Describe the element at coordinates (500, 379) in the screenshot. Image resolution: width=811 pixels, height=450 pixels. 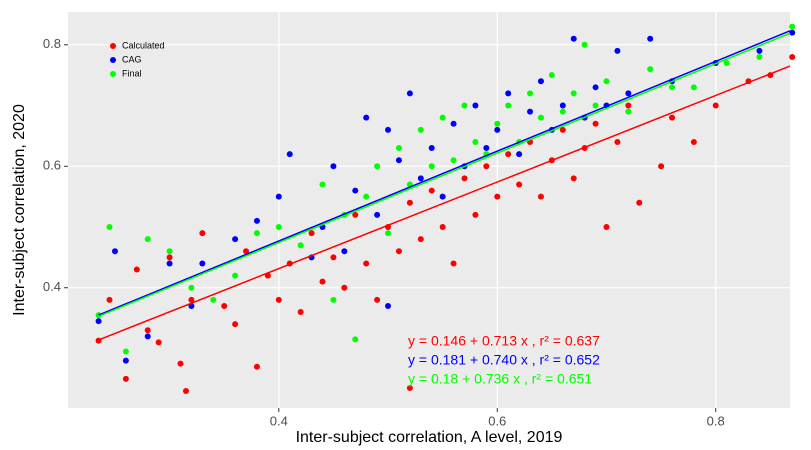
I see `annotation: y = 0.18 + 0.736 x , r² = 0.651` at that location.